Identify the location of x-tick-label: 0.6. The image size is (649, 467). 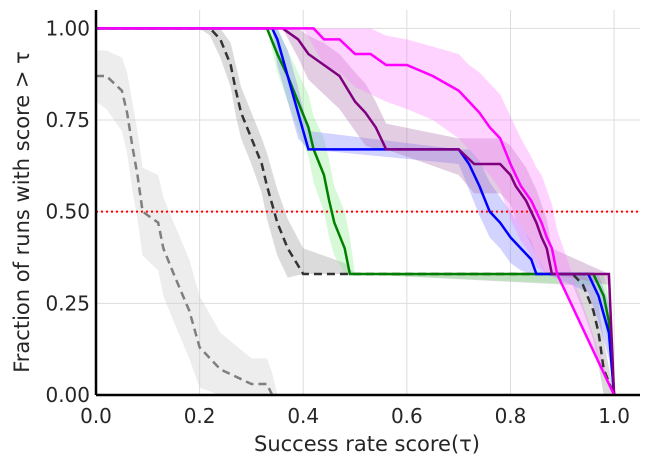
(407, 416).